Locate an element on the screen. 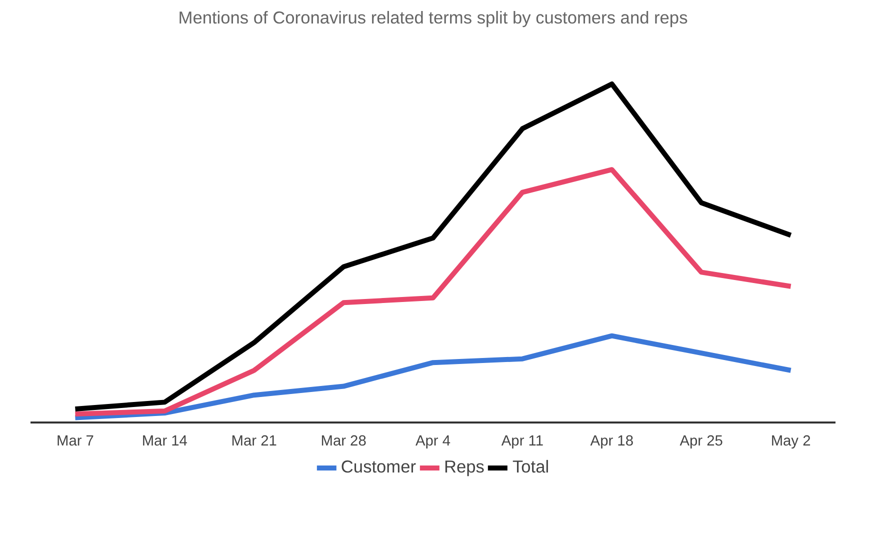 The image size is (874, 539). x-tick-label: Mar 21 is located at coordinates (254, 442).